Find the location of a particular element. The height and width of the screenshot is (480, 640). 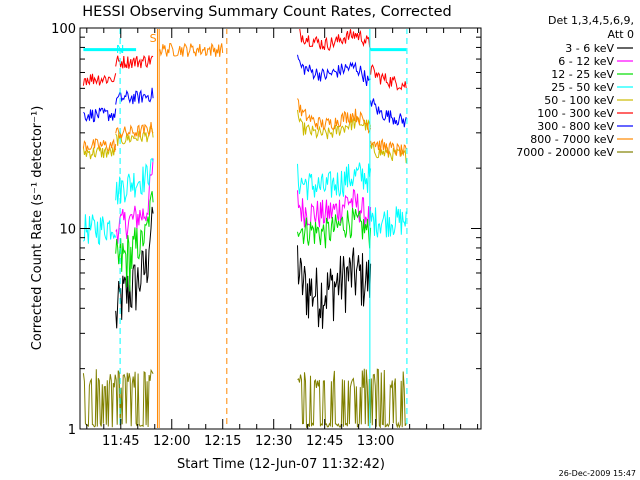

series-6-12-kev is located at coordinates (243, 201).